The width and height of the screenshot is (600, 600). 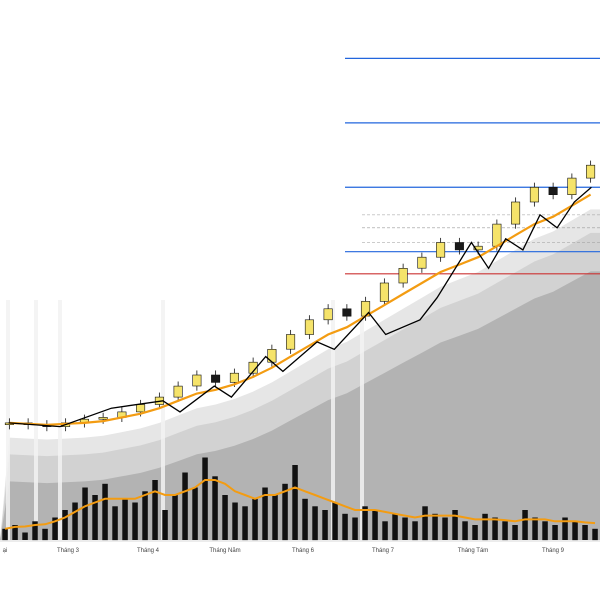 What do you see at coordinates (383, 551) in the screenshot?
I see `x-tick-label: Tháng 7` at bounding box center [383, 551].